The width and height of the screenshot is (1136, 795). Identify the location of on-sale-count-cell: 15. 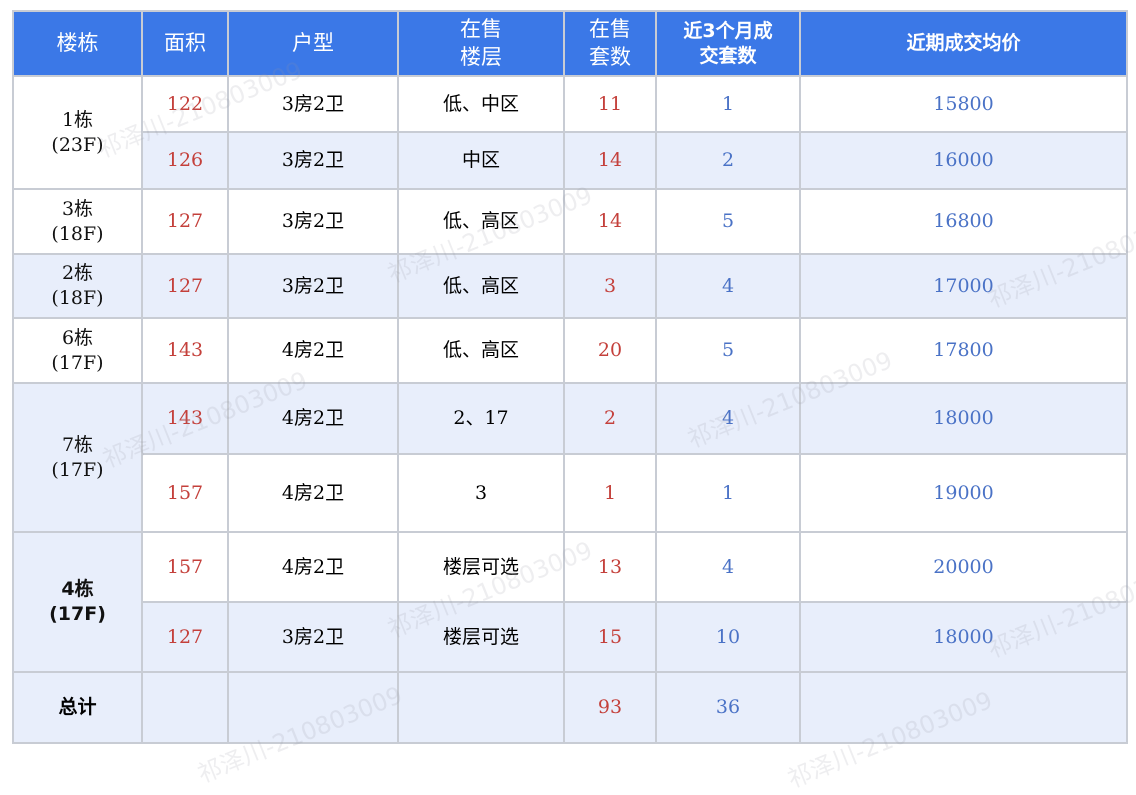
(610, 637).